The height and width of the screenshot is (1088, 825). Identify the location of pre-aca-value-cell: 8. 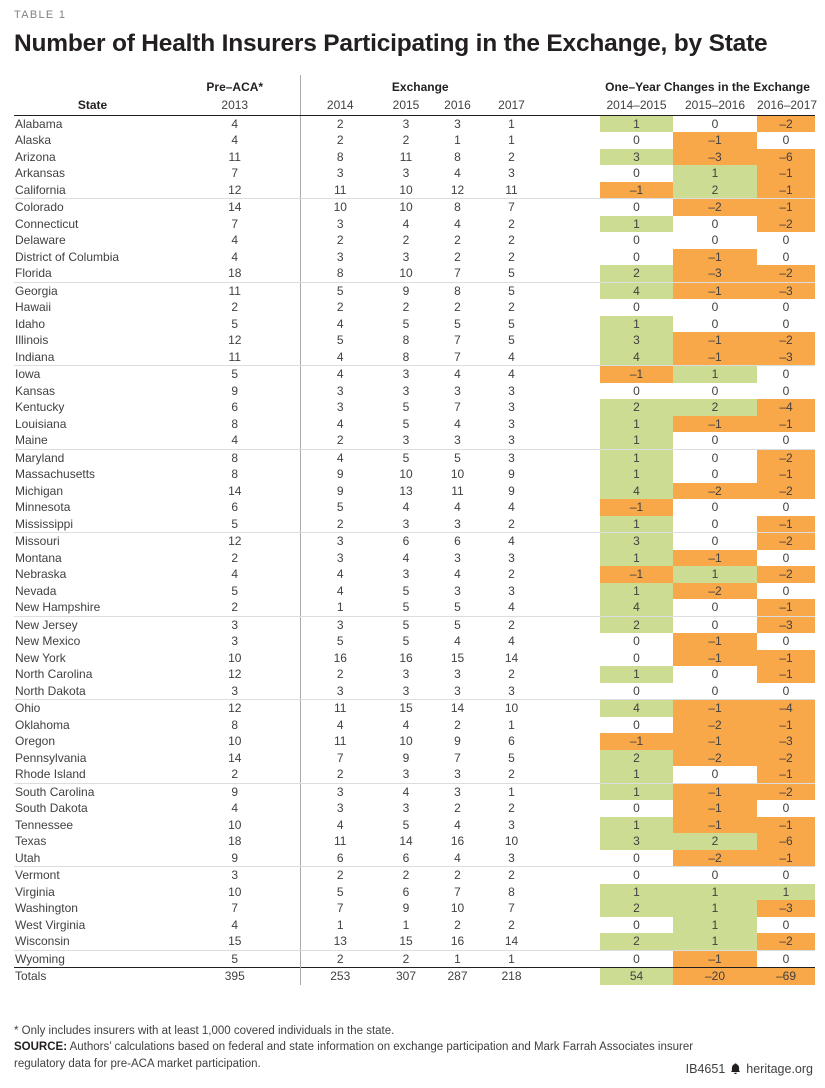
(235, 457).